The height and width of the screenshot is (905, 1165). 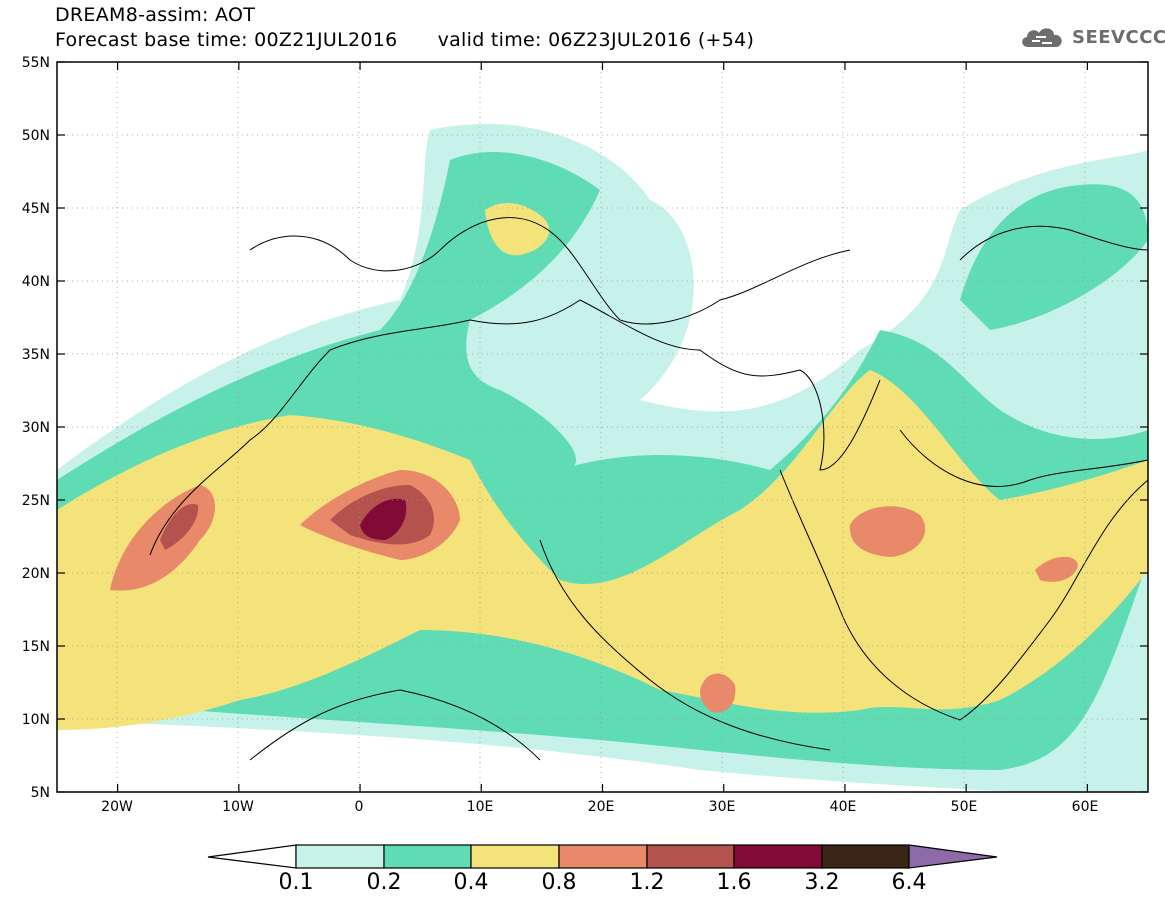 I want to click on colorbar-label: 0.2, so click(x=384, y=882).